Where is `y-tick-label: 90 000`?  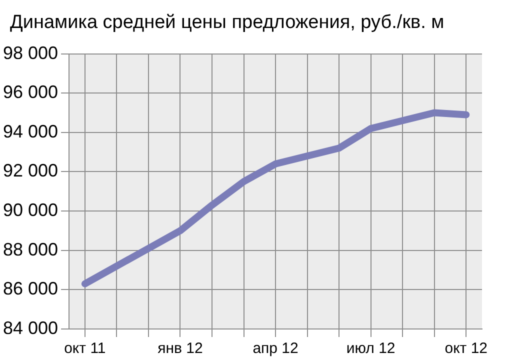 y-tick-label: 90 000 is located at coordinates (30, 210).